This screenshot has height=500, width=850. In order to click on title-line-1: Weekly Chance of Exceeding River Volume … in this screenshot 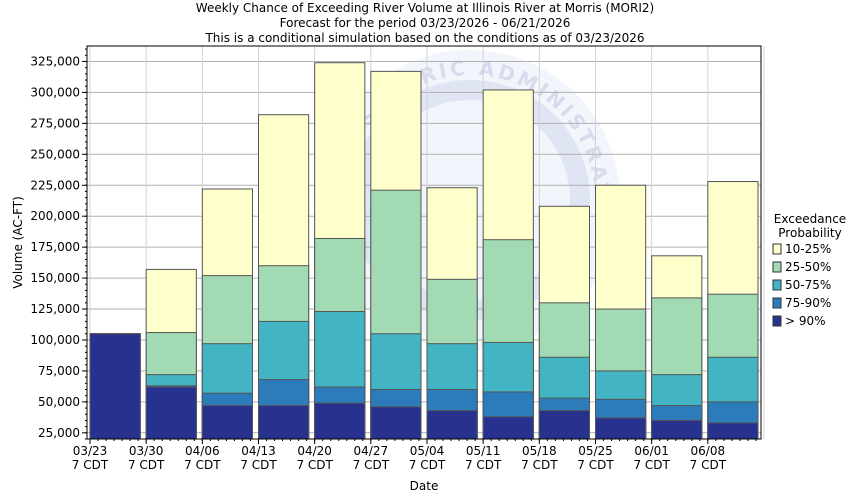, I will do `click(425, 8)`.